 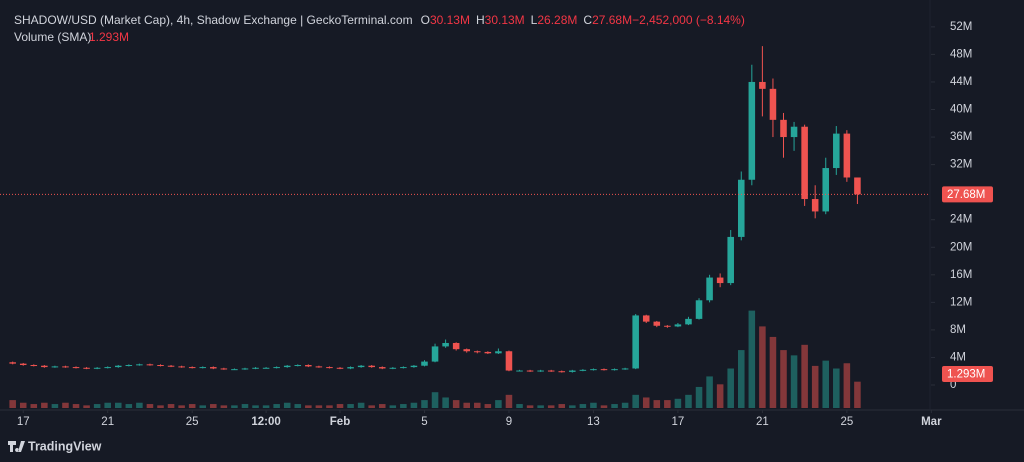 I want to click on y-tick-label: 12M, so click(x=961, y=302).